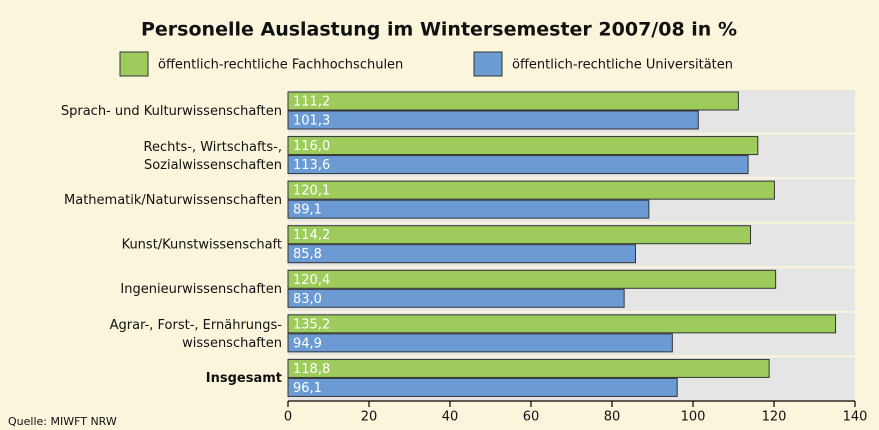 The height and width of the screenshot is (430, 879). What do you see at coordinates (307, 343) in the screenshot?
I see `value-label: 94,9` at bounding box center [307, 343].